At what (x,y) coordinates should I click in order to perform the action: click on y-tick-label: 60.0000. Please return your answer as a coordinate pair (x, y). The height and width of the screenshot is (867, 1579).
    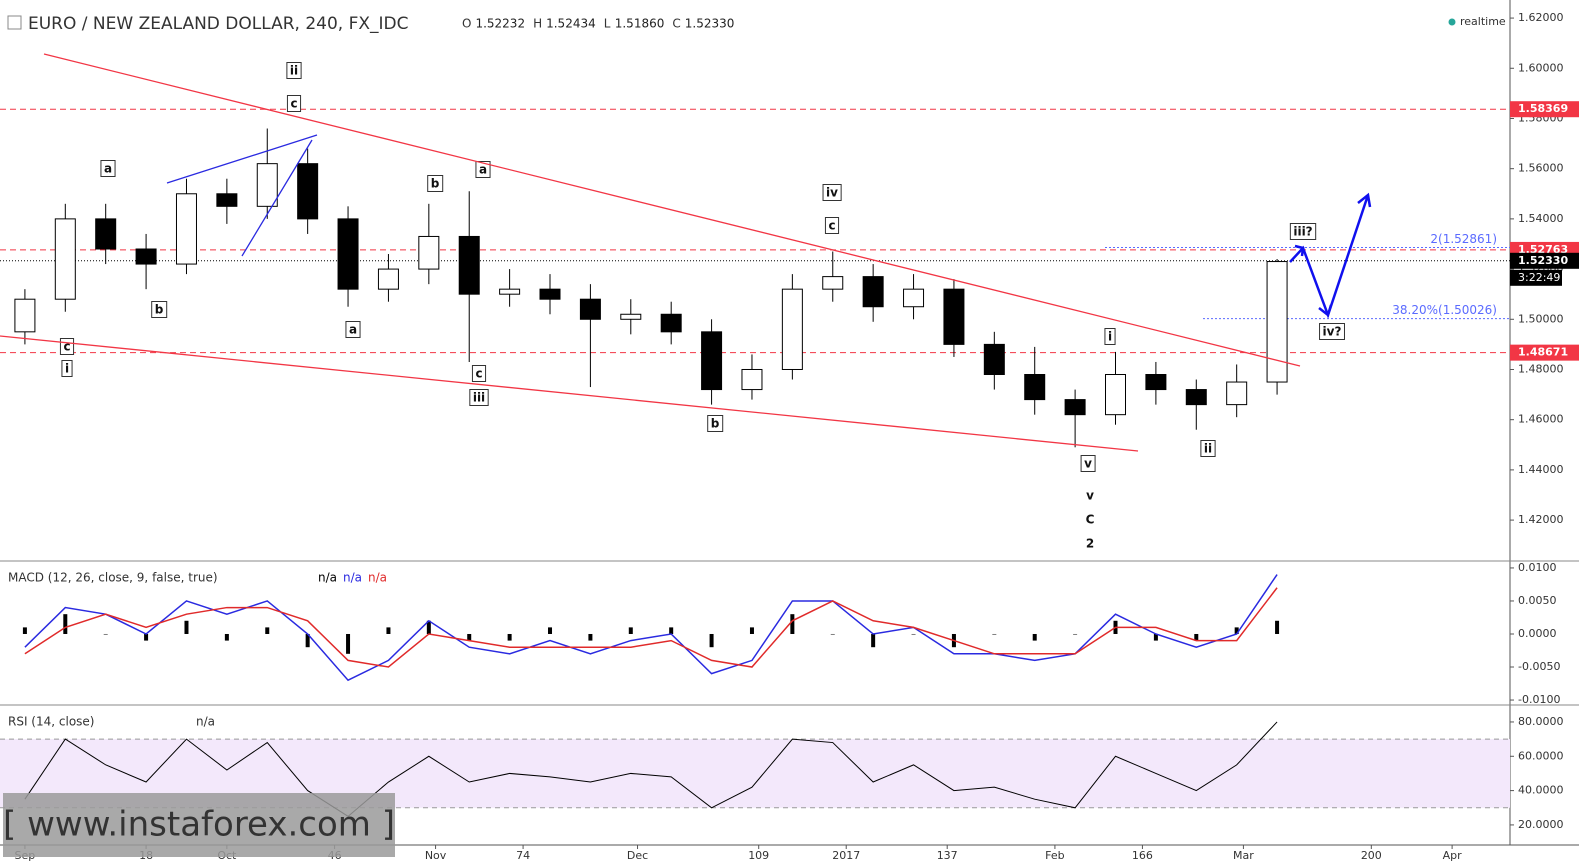
    Looking at the image, I should click on (1541, 755).